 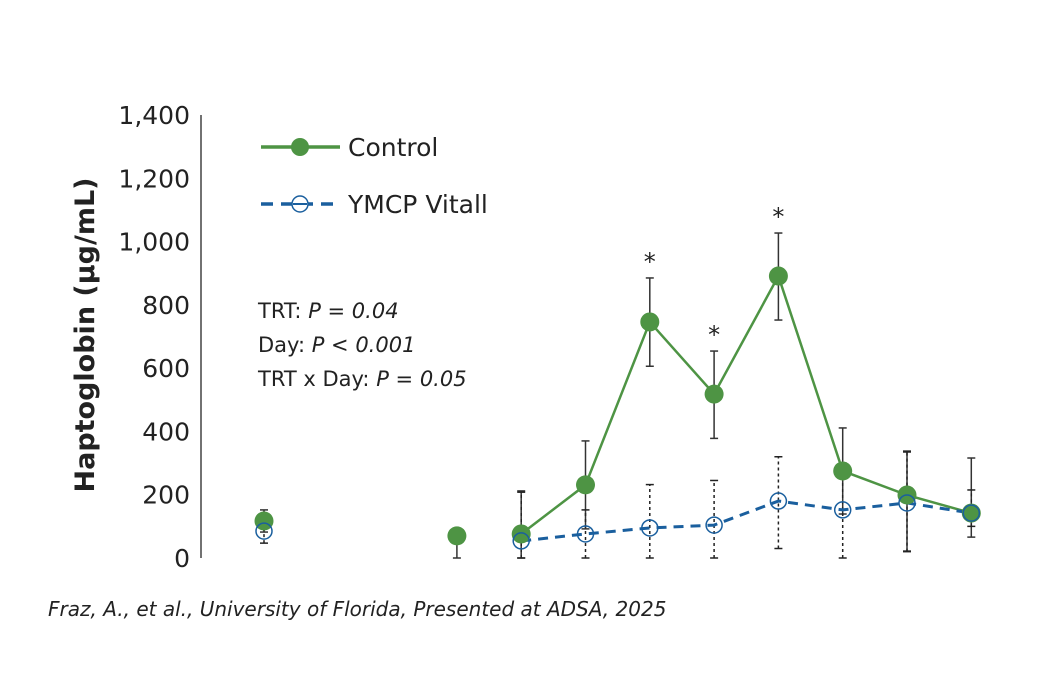 What do you see at coordinates (154, 115) in the screenshot?
I see `y-tick-label: 1,400` at bounding box center [154, 115].